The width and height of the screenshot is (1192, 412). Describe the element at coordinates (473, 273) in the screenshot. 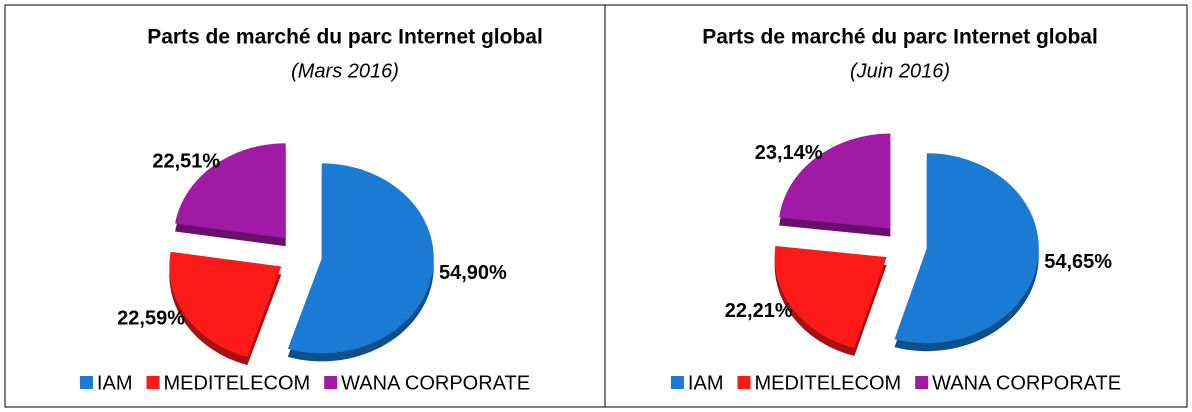

I see `data-label: 54,90%` at that location.